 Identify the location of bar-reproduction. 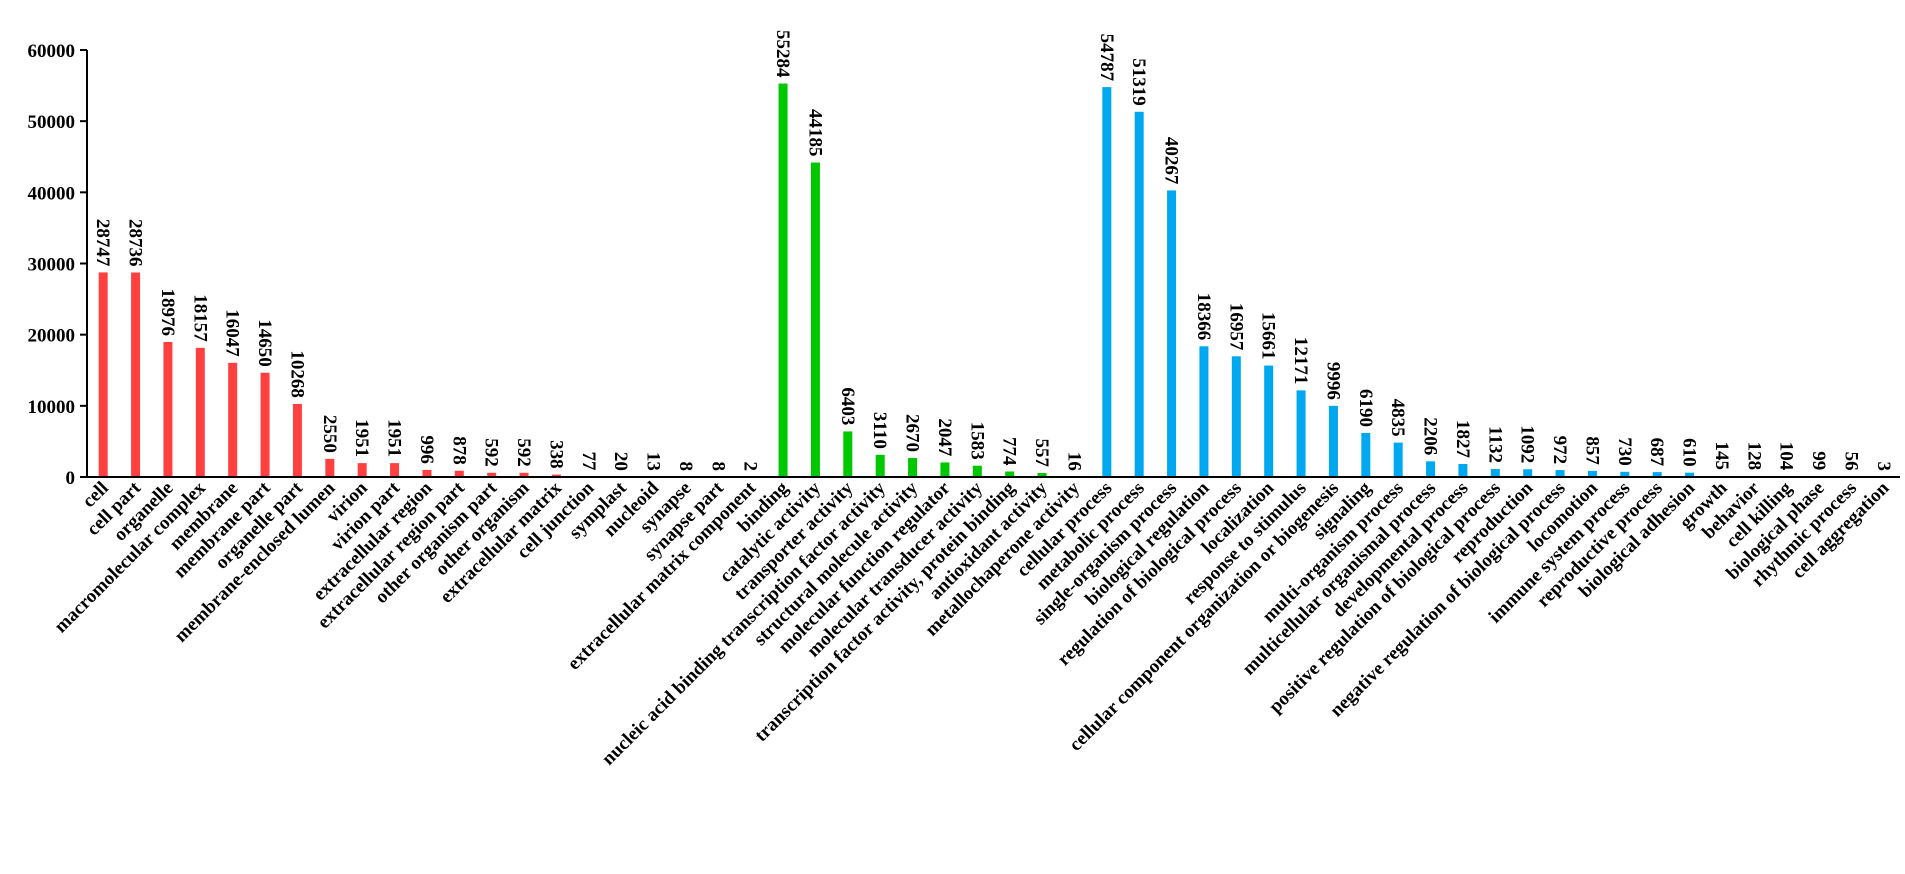
(1528, 473).